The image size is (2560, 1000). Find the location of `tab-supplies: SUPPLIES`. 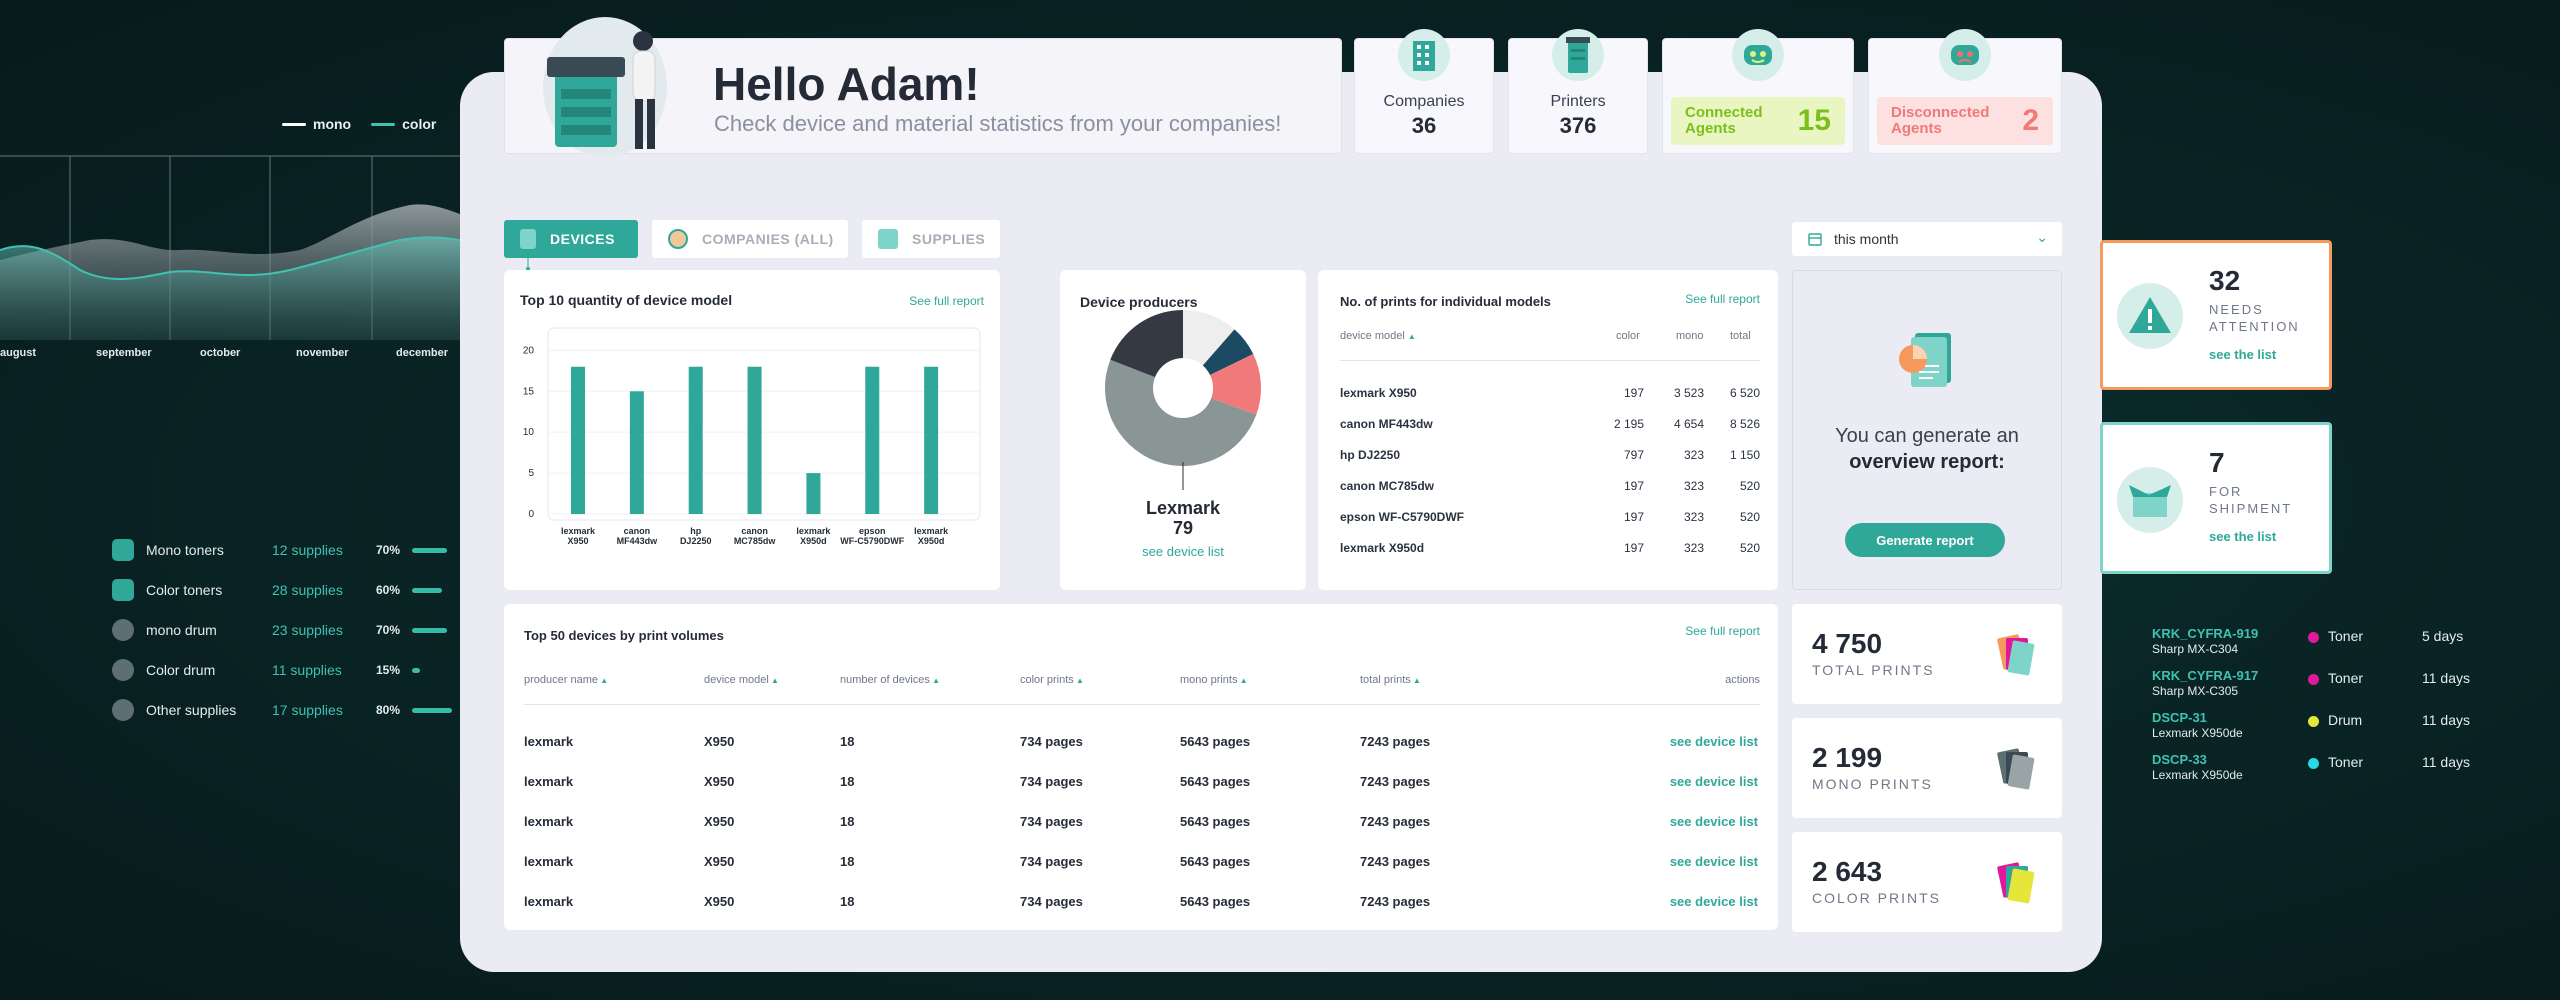

tab-supplies: SUPPLIES is located at coordinates (931, 239).